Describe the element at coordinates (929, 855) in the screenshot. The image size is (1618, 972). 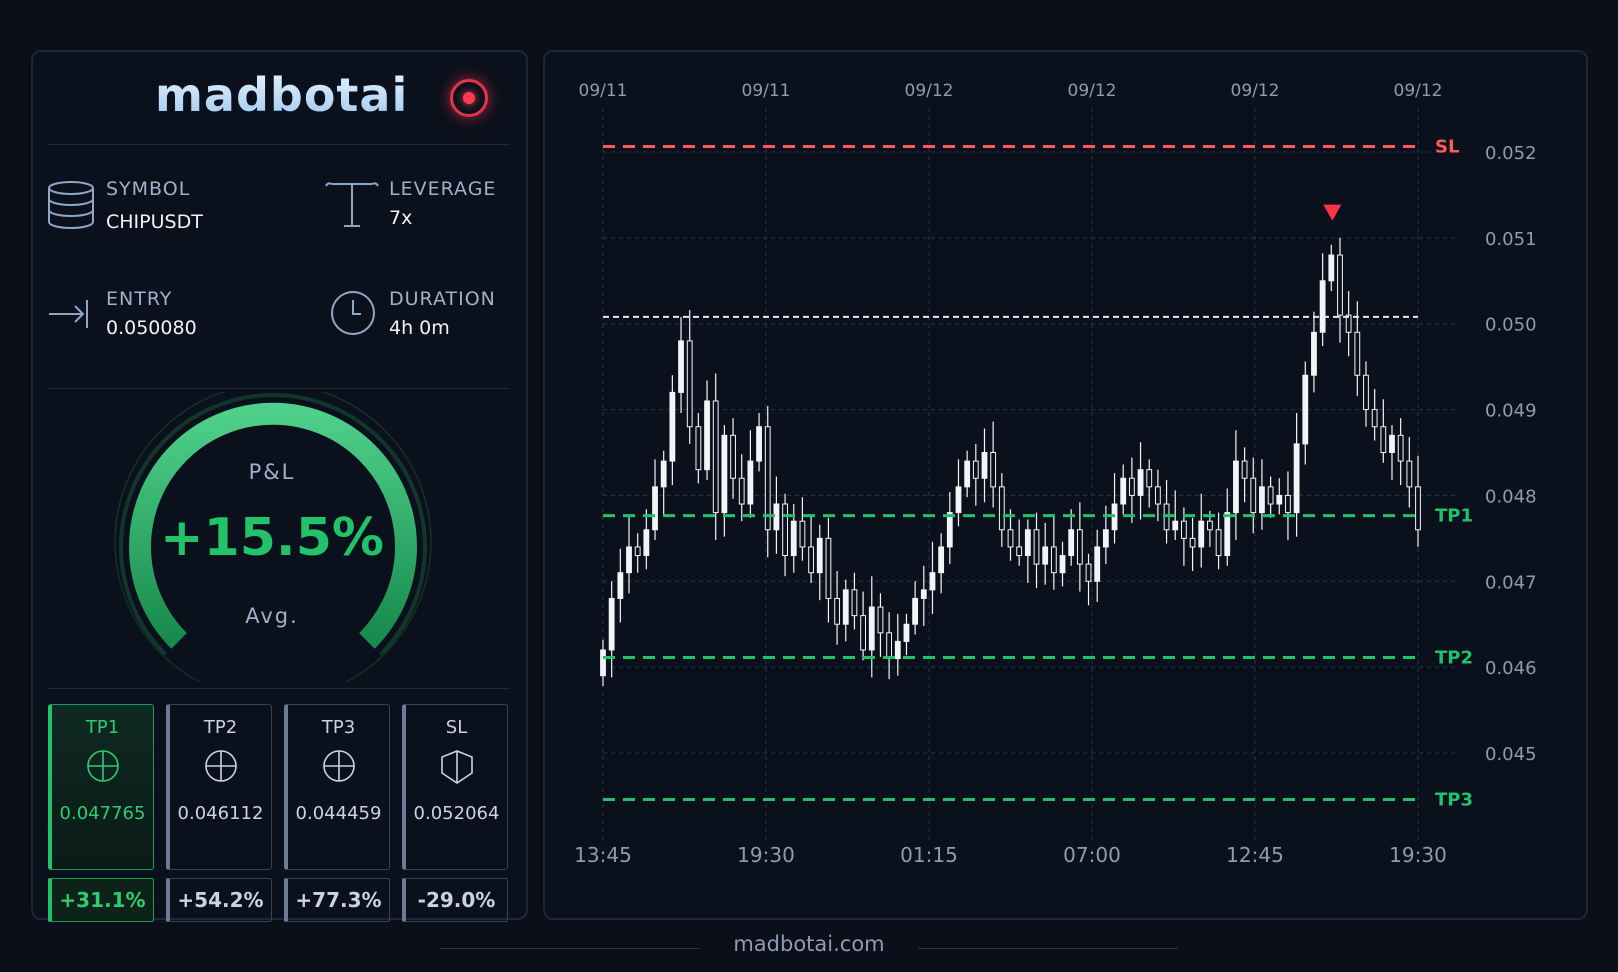
I see `time-tick-label: 01:15` at that location.